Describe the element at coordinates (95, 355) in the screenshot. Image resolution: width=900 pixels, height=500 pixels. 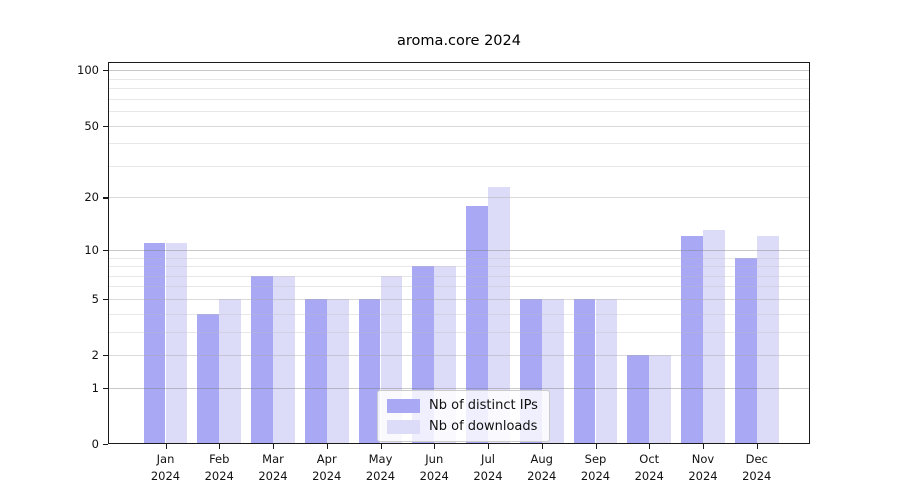
I see `y-tick-label-2: 2` at that location.